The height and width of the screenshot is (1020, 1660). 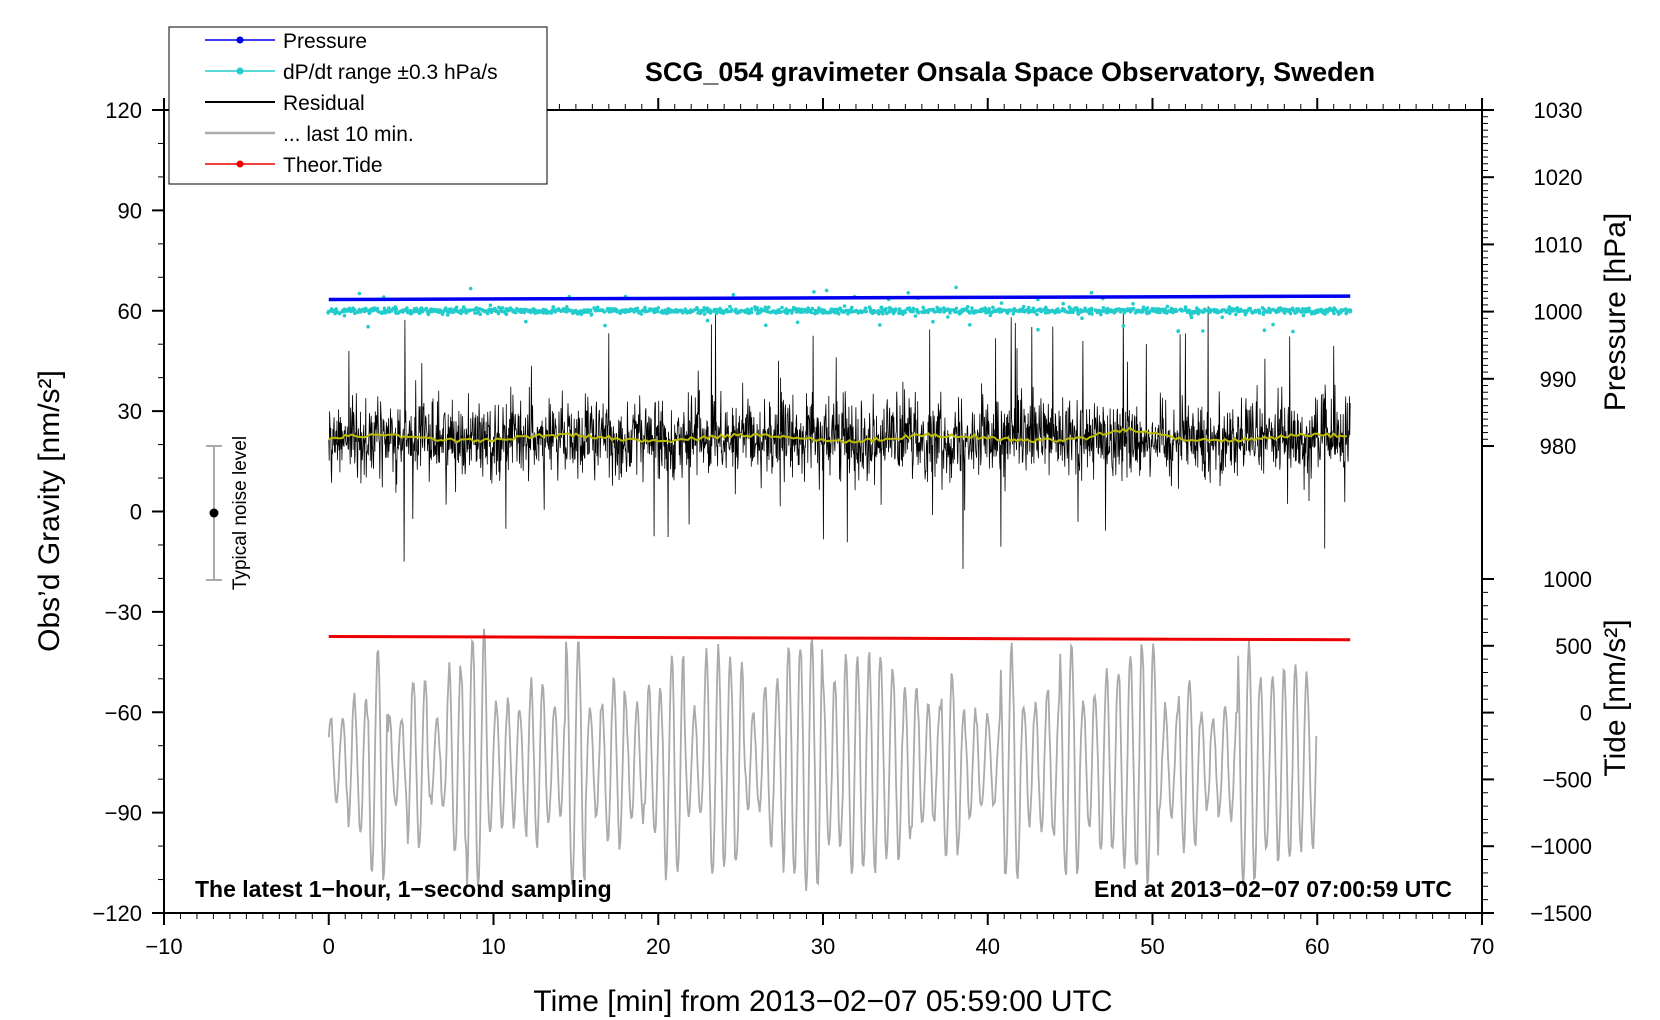 I want to click on tide-tick-label: 0, so click(x=1586, y=713).